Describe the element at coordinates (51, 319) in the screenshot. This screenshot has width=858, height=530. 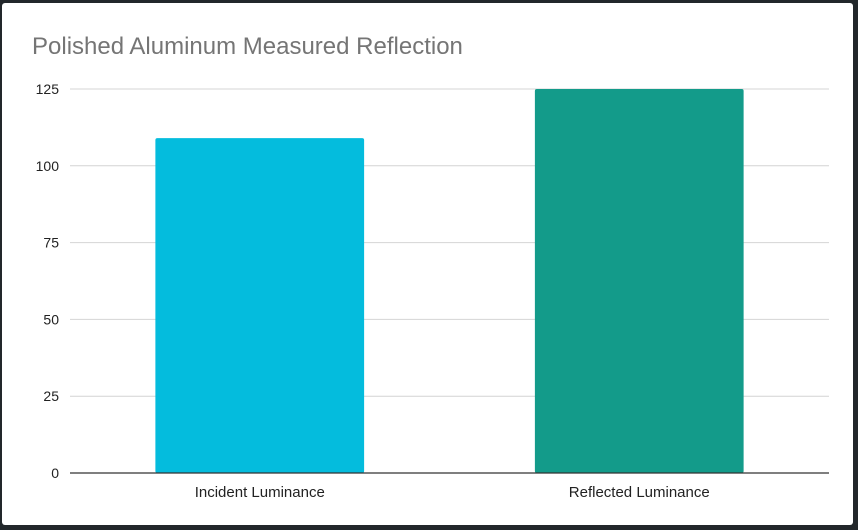
I see `y-tick-label: 50` at that location.